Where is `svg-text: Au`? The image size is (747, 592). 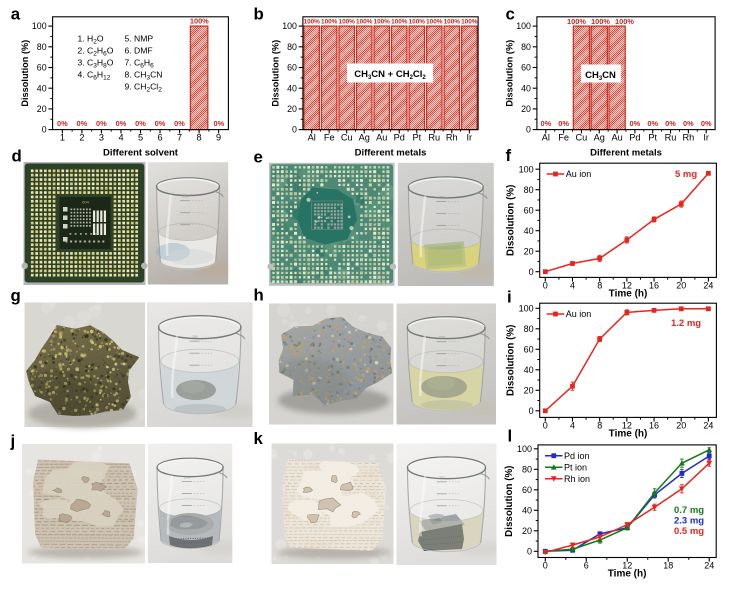
svg-text: Au is located at coordinates (616, 137).